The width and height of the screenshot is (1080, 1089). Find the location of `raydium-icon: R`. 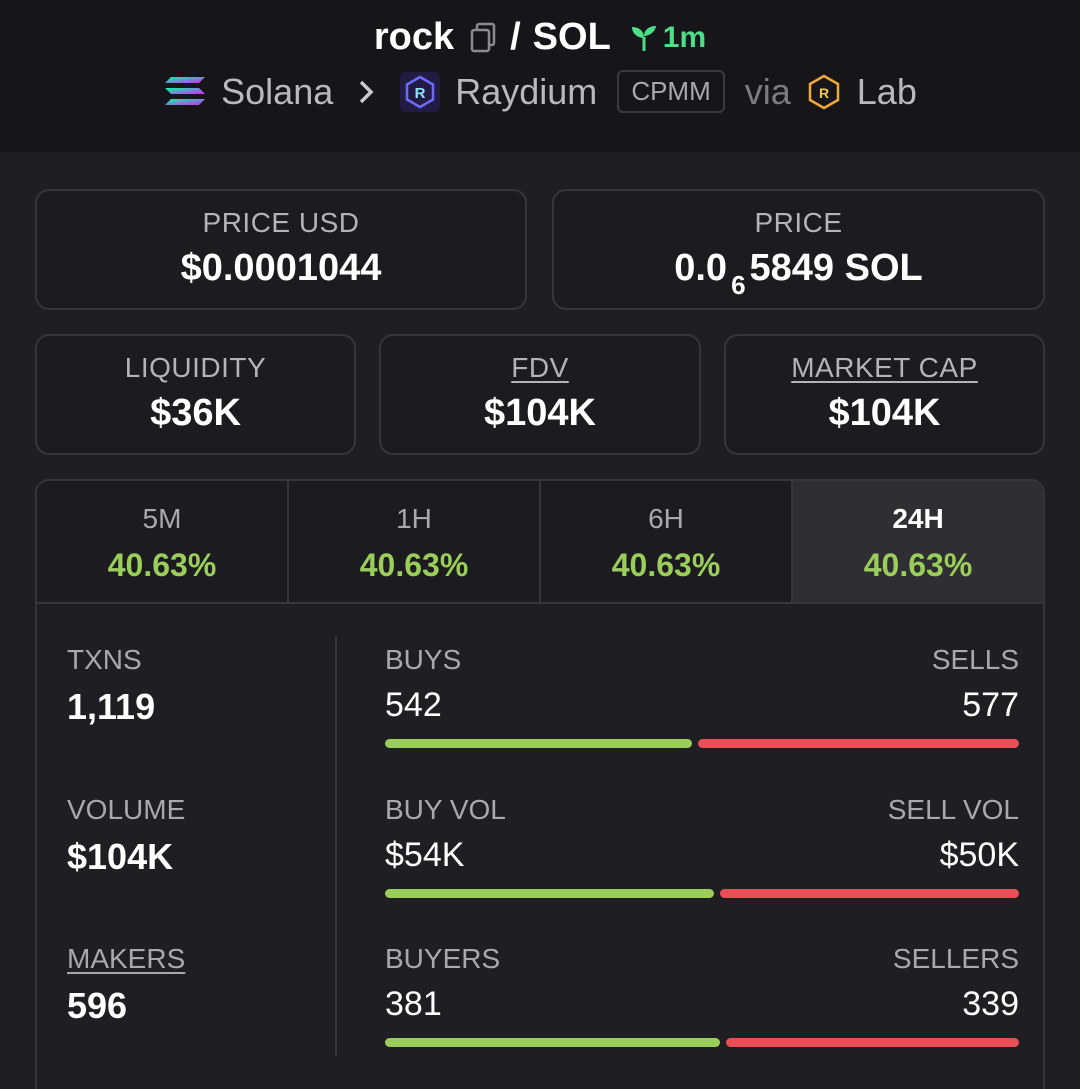

raydium-icon: R is located at coordinates (420, 92).